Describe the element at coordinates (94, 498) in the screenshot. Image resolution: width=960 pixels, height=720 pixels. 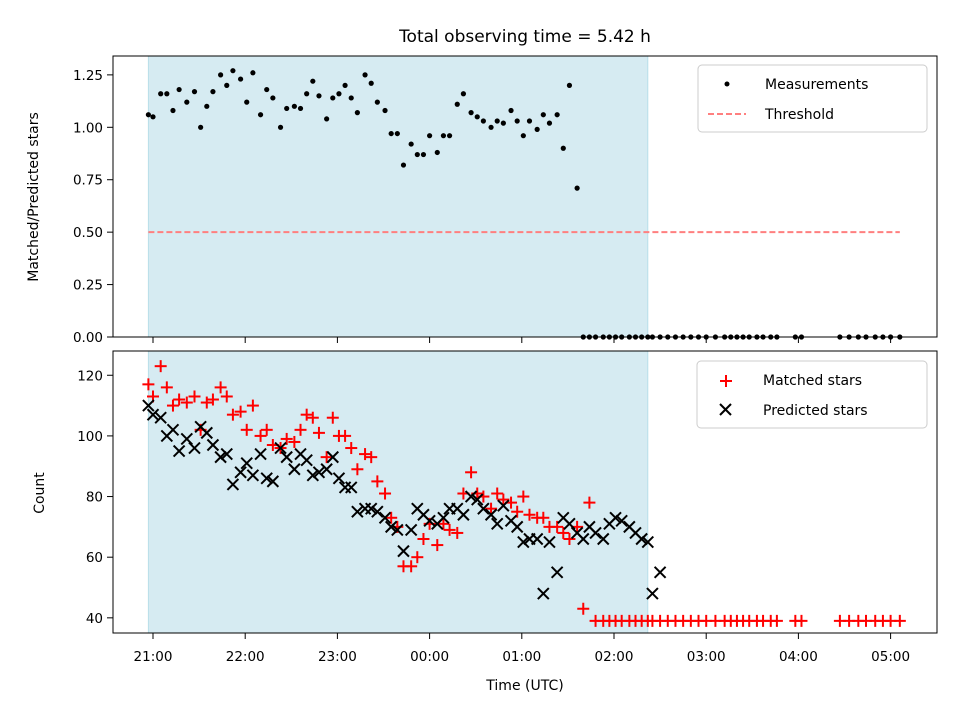
I see `y-tick-label: 80` at that location.